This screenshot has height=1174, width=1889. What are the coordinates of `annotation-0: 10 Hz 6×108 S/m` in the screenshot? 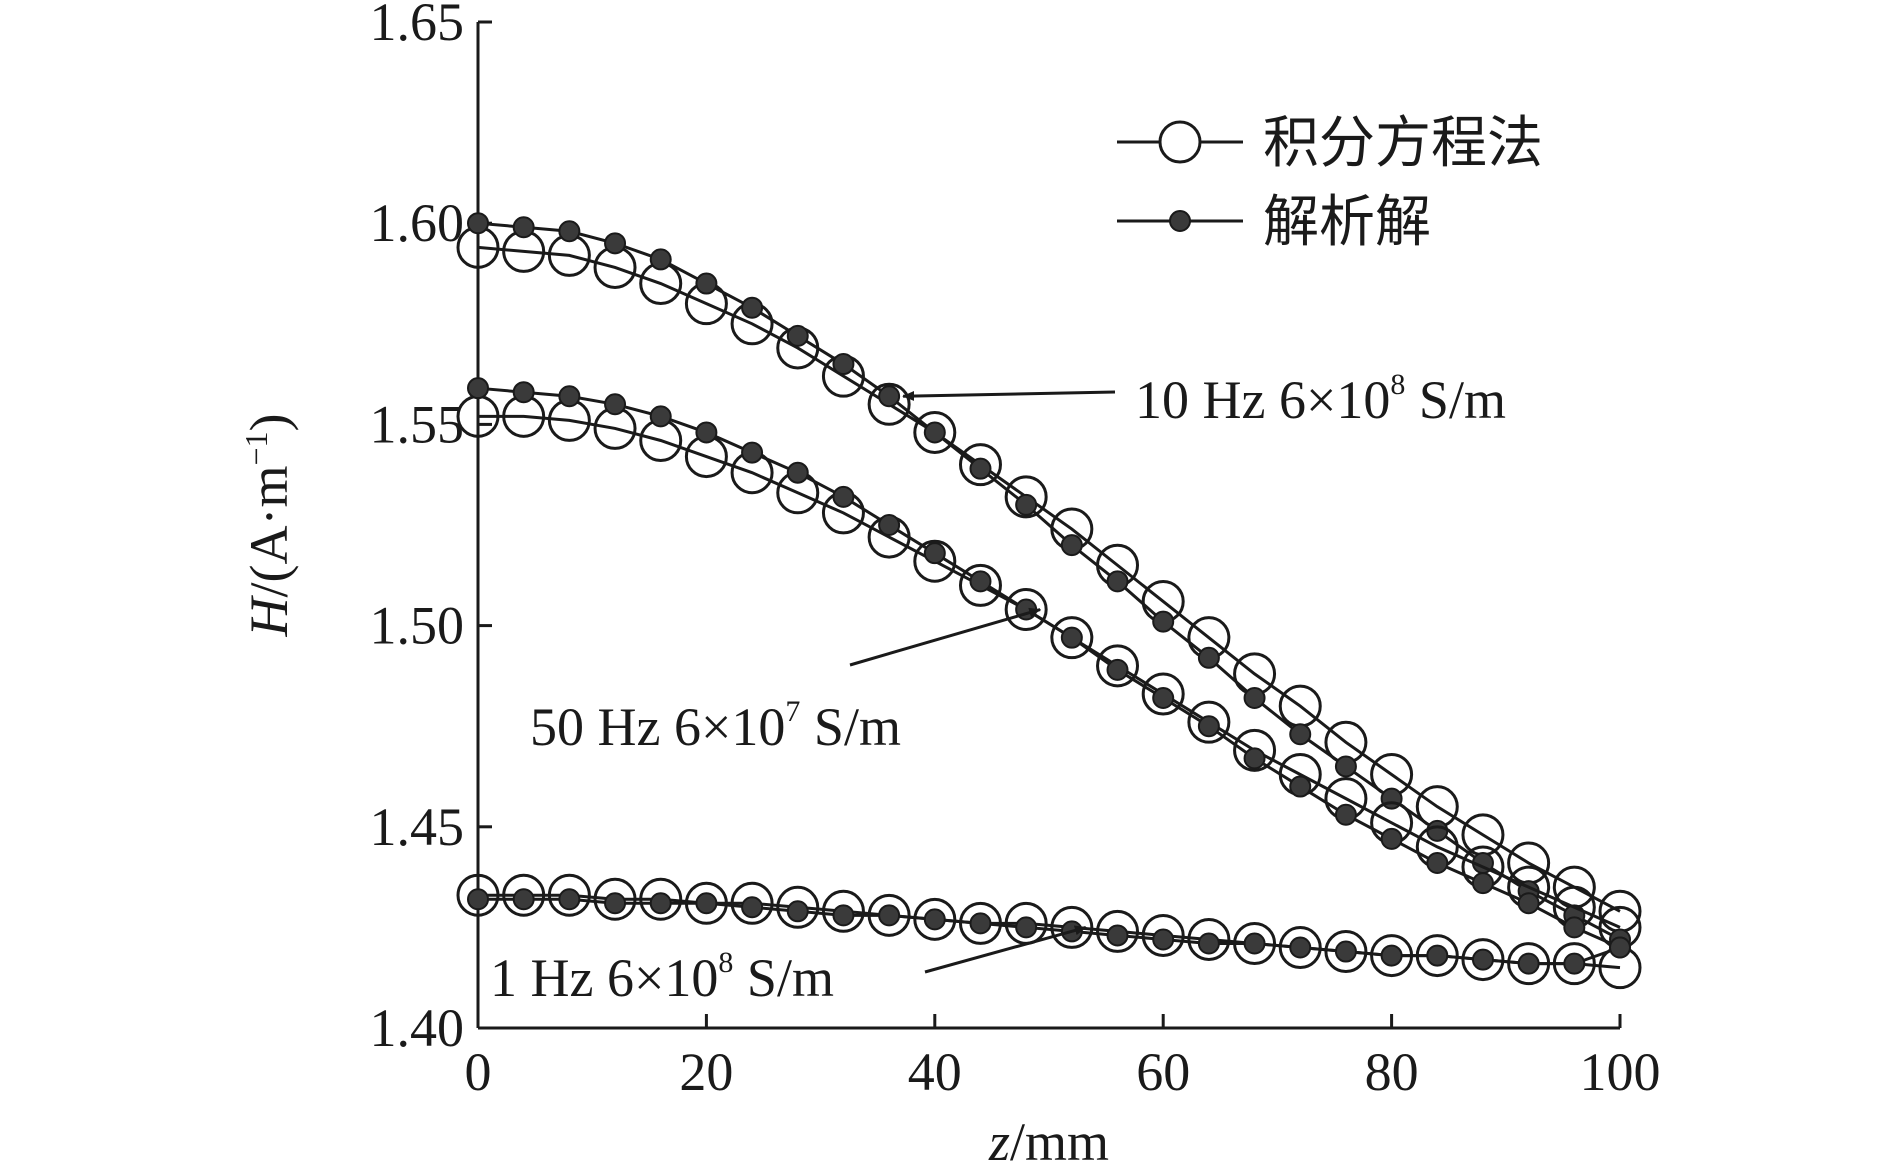 It's located at (1204, 399).